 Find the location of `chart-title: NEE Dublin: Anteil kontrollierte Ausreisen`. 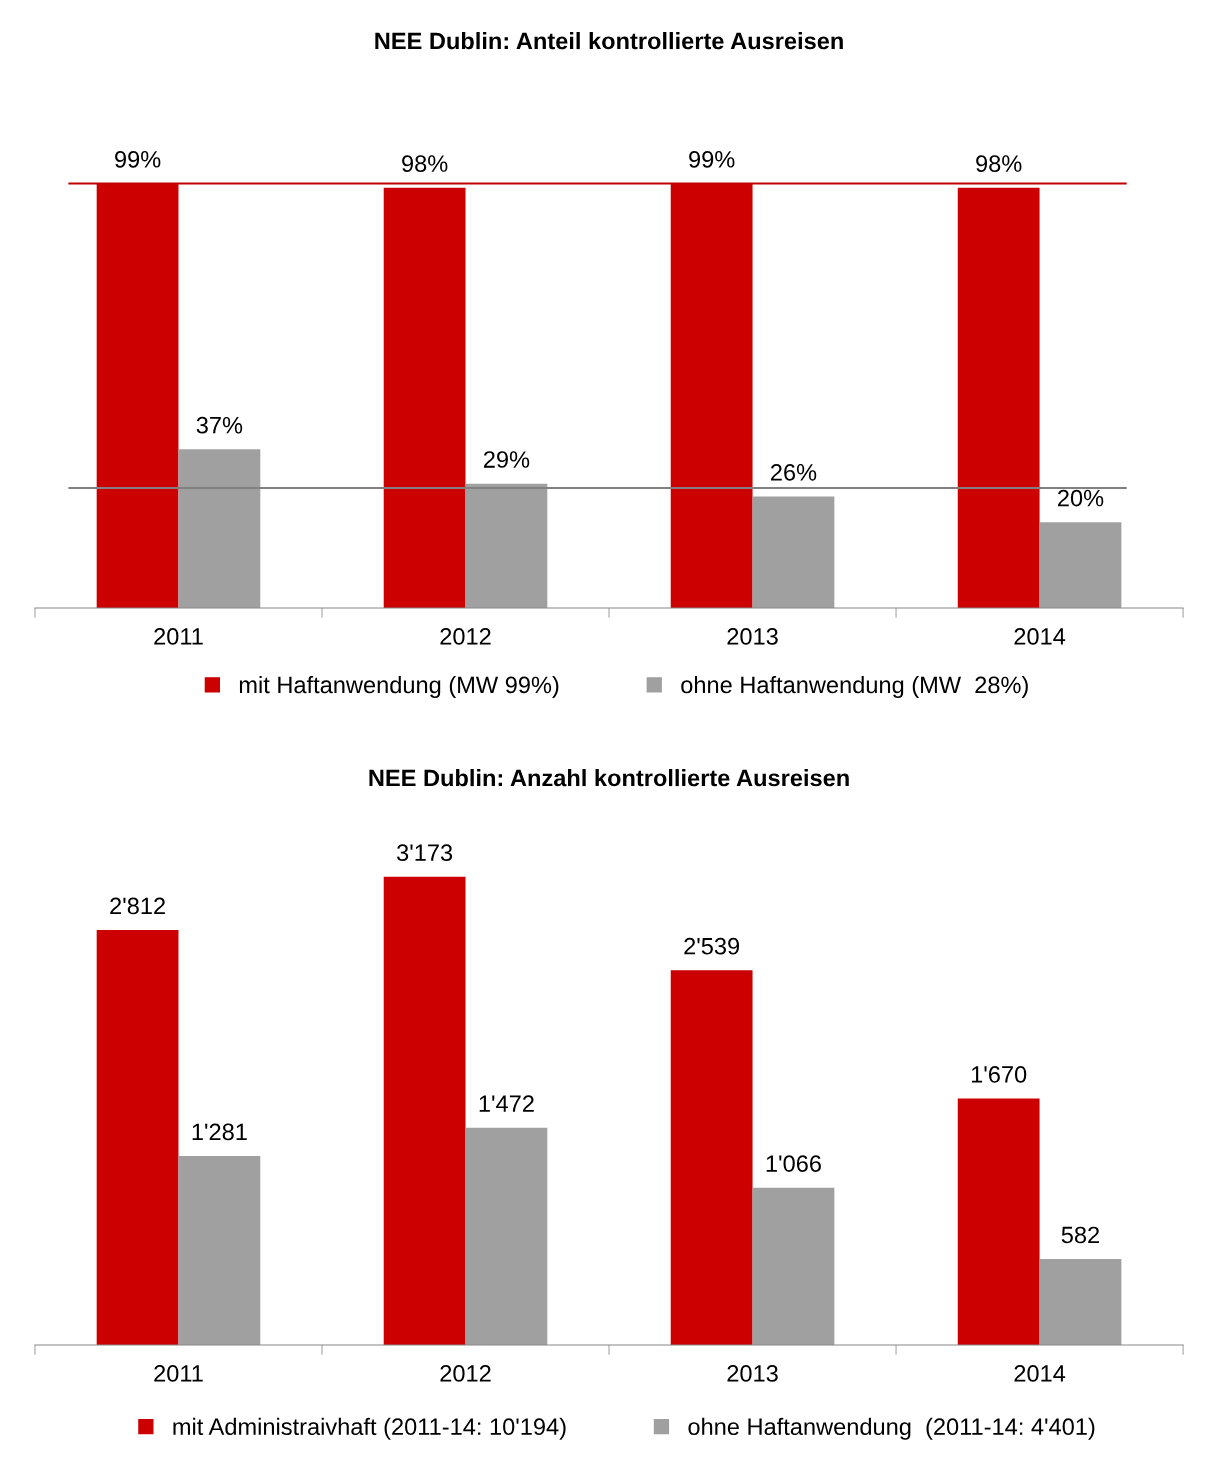

chart-title: NEE Dublin: Anteil kontrollierte Ausreisen is located at coordinates (609, 41).